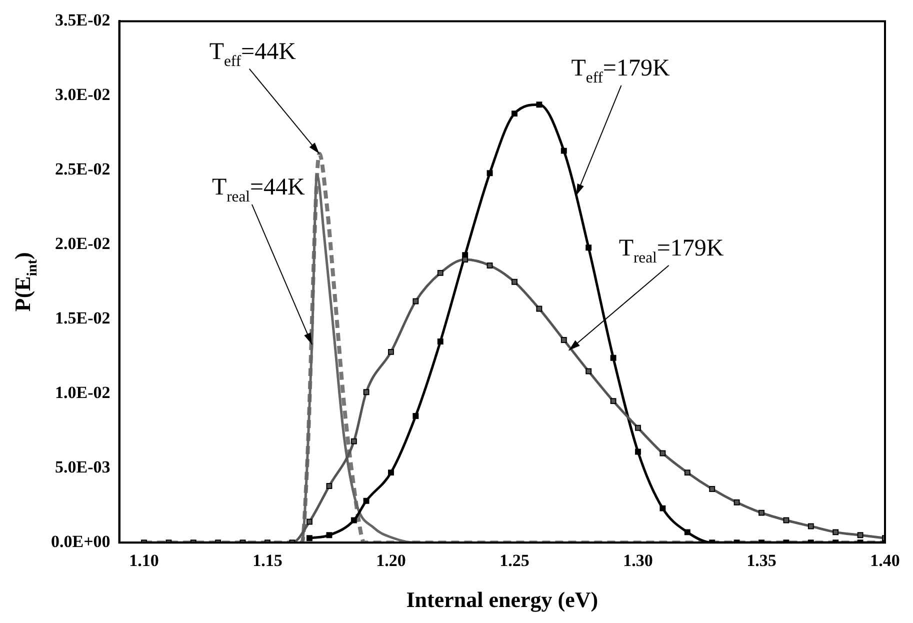 This screenshot has height=623, width=913. I want to click on x-tick-label: 1.15, so click(267, 560).